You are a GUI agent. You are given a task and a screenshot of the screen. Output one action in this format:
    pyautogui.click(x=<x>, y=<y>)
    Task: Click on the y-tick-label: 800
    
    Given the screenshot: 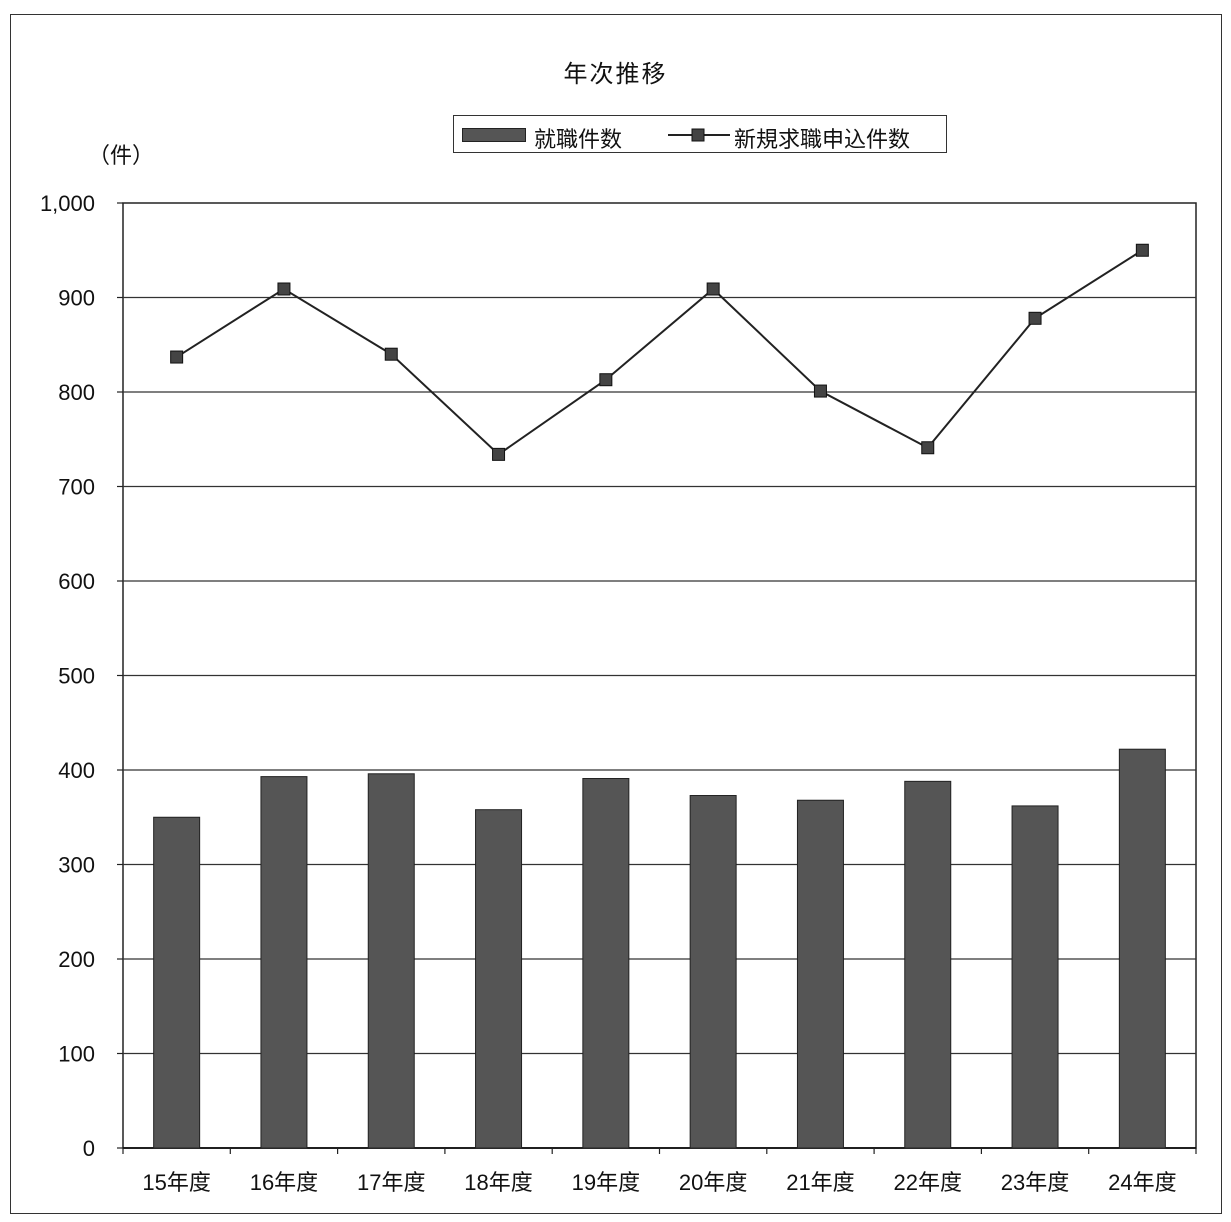 What is the action you would take?
    pyautogui.click(x=76, y=392)
    